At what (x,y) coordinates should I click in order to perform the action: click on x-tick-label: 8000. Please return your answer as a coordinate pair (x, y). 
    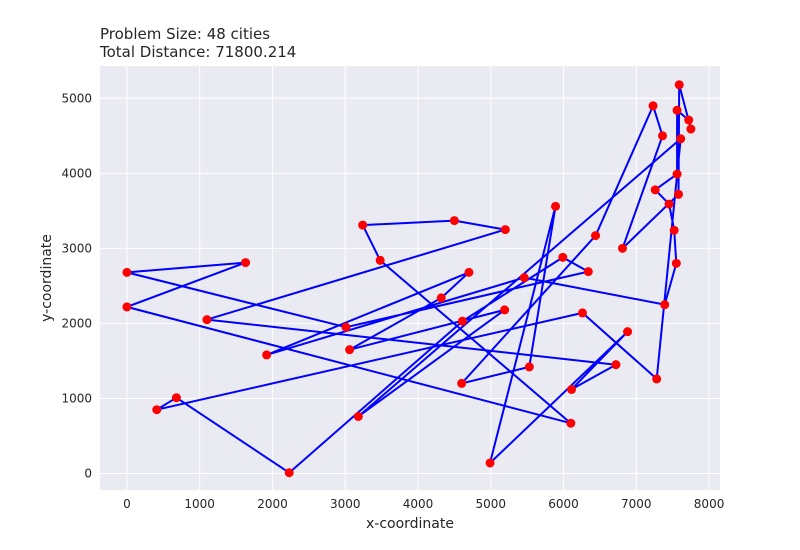
    Looking at the image, I should click on (709, 504).